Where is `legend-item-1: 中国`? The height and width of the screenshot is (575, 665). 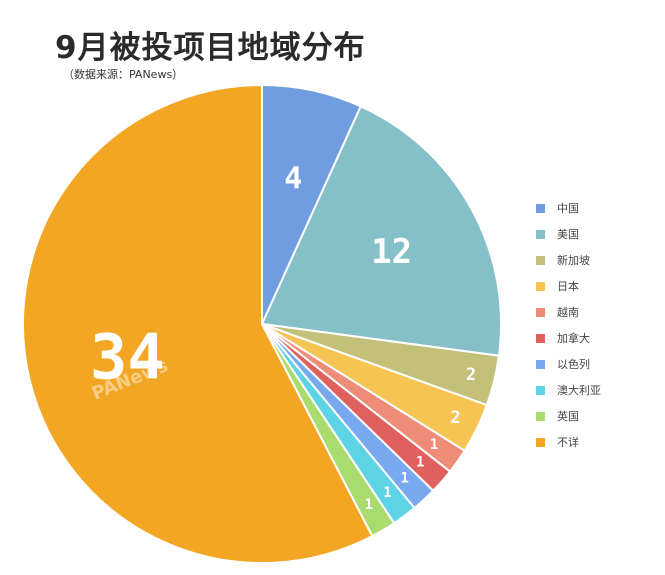 legend-item-1: 中国 is located at coordinates (568, 208).